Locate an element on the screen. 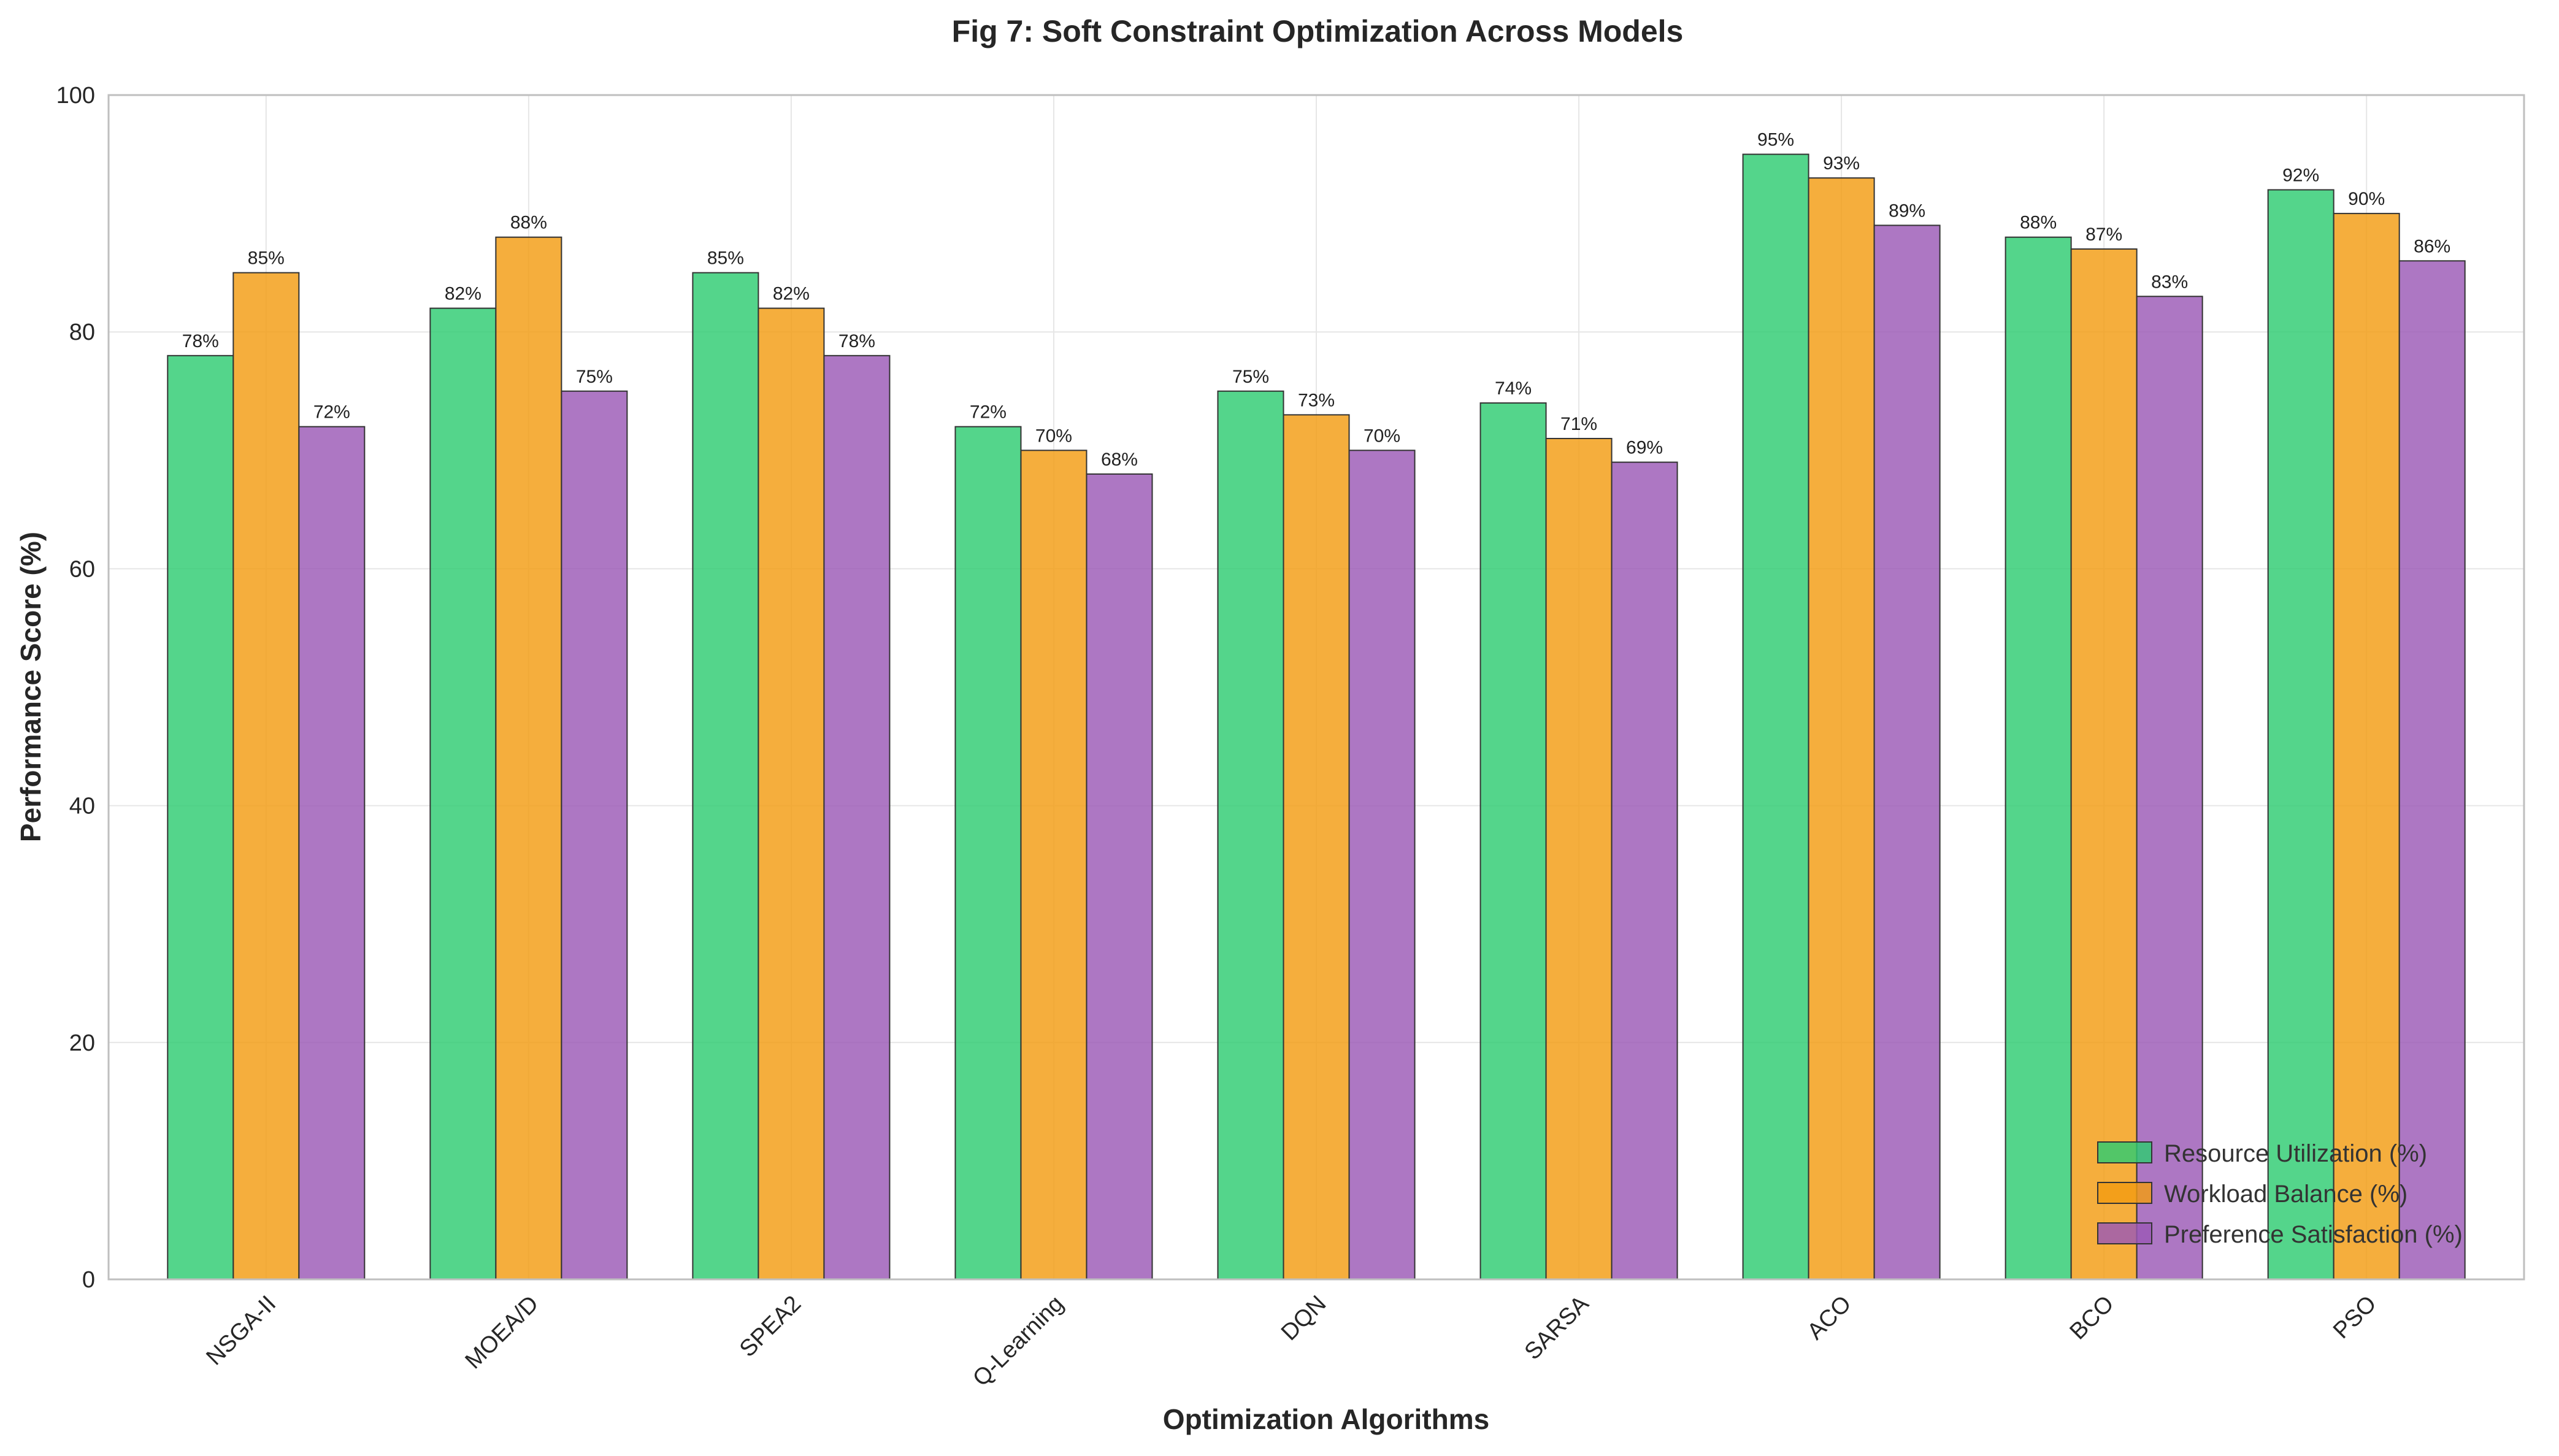 Image resolution: width=2559 pixels, height=1456 pixels. data-label: 68% is located at coordinates (1119, 460).